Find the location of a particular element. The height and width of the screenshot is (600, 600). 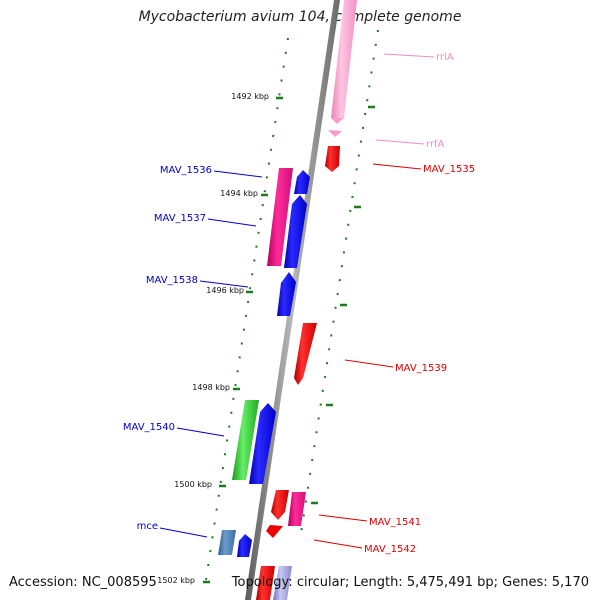

topology-label: Topology: is located at coordinates (262, 582).